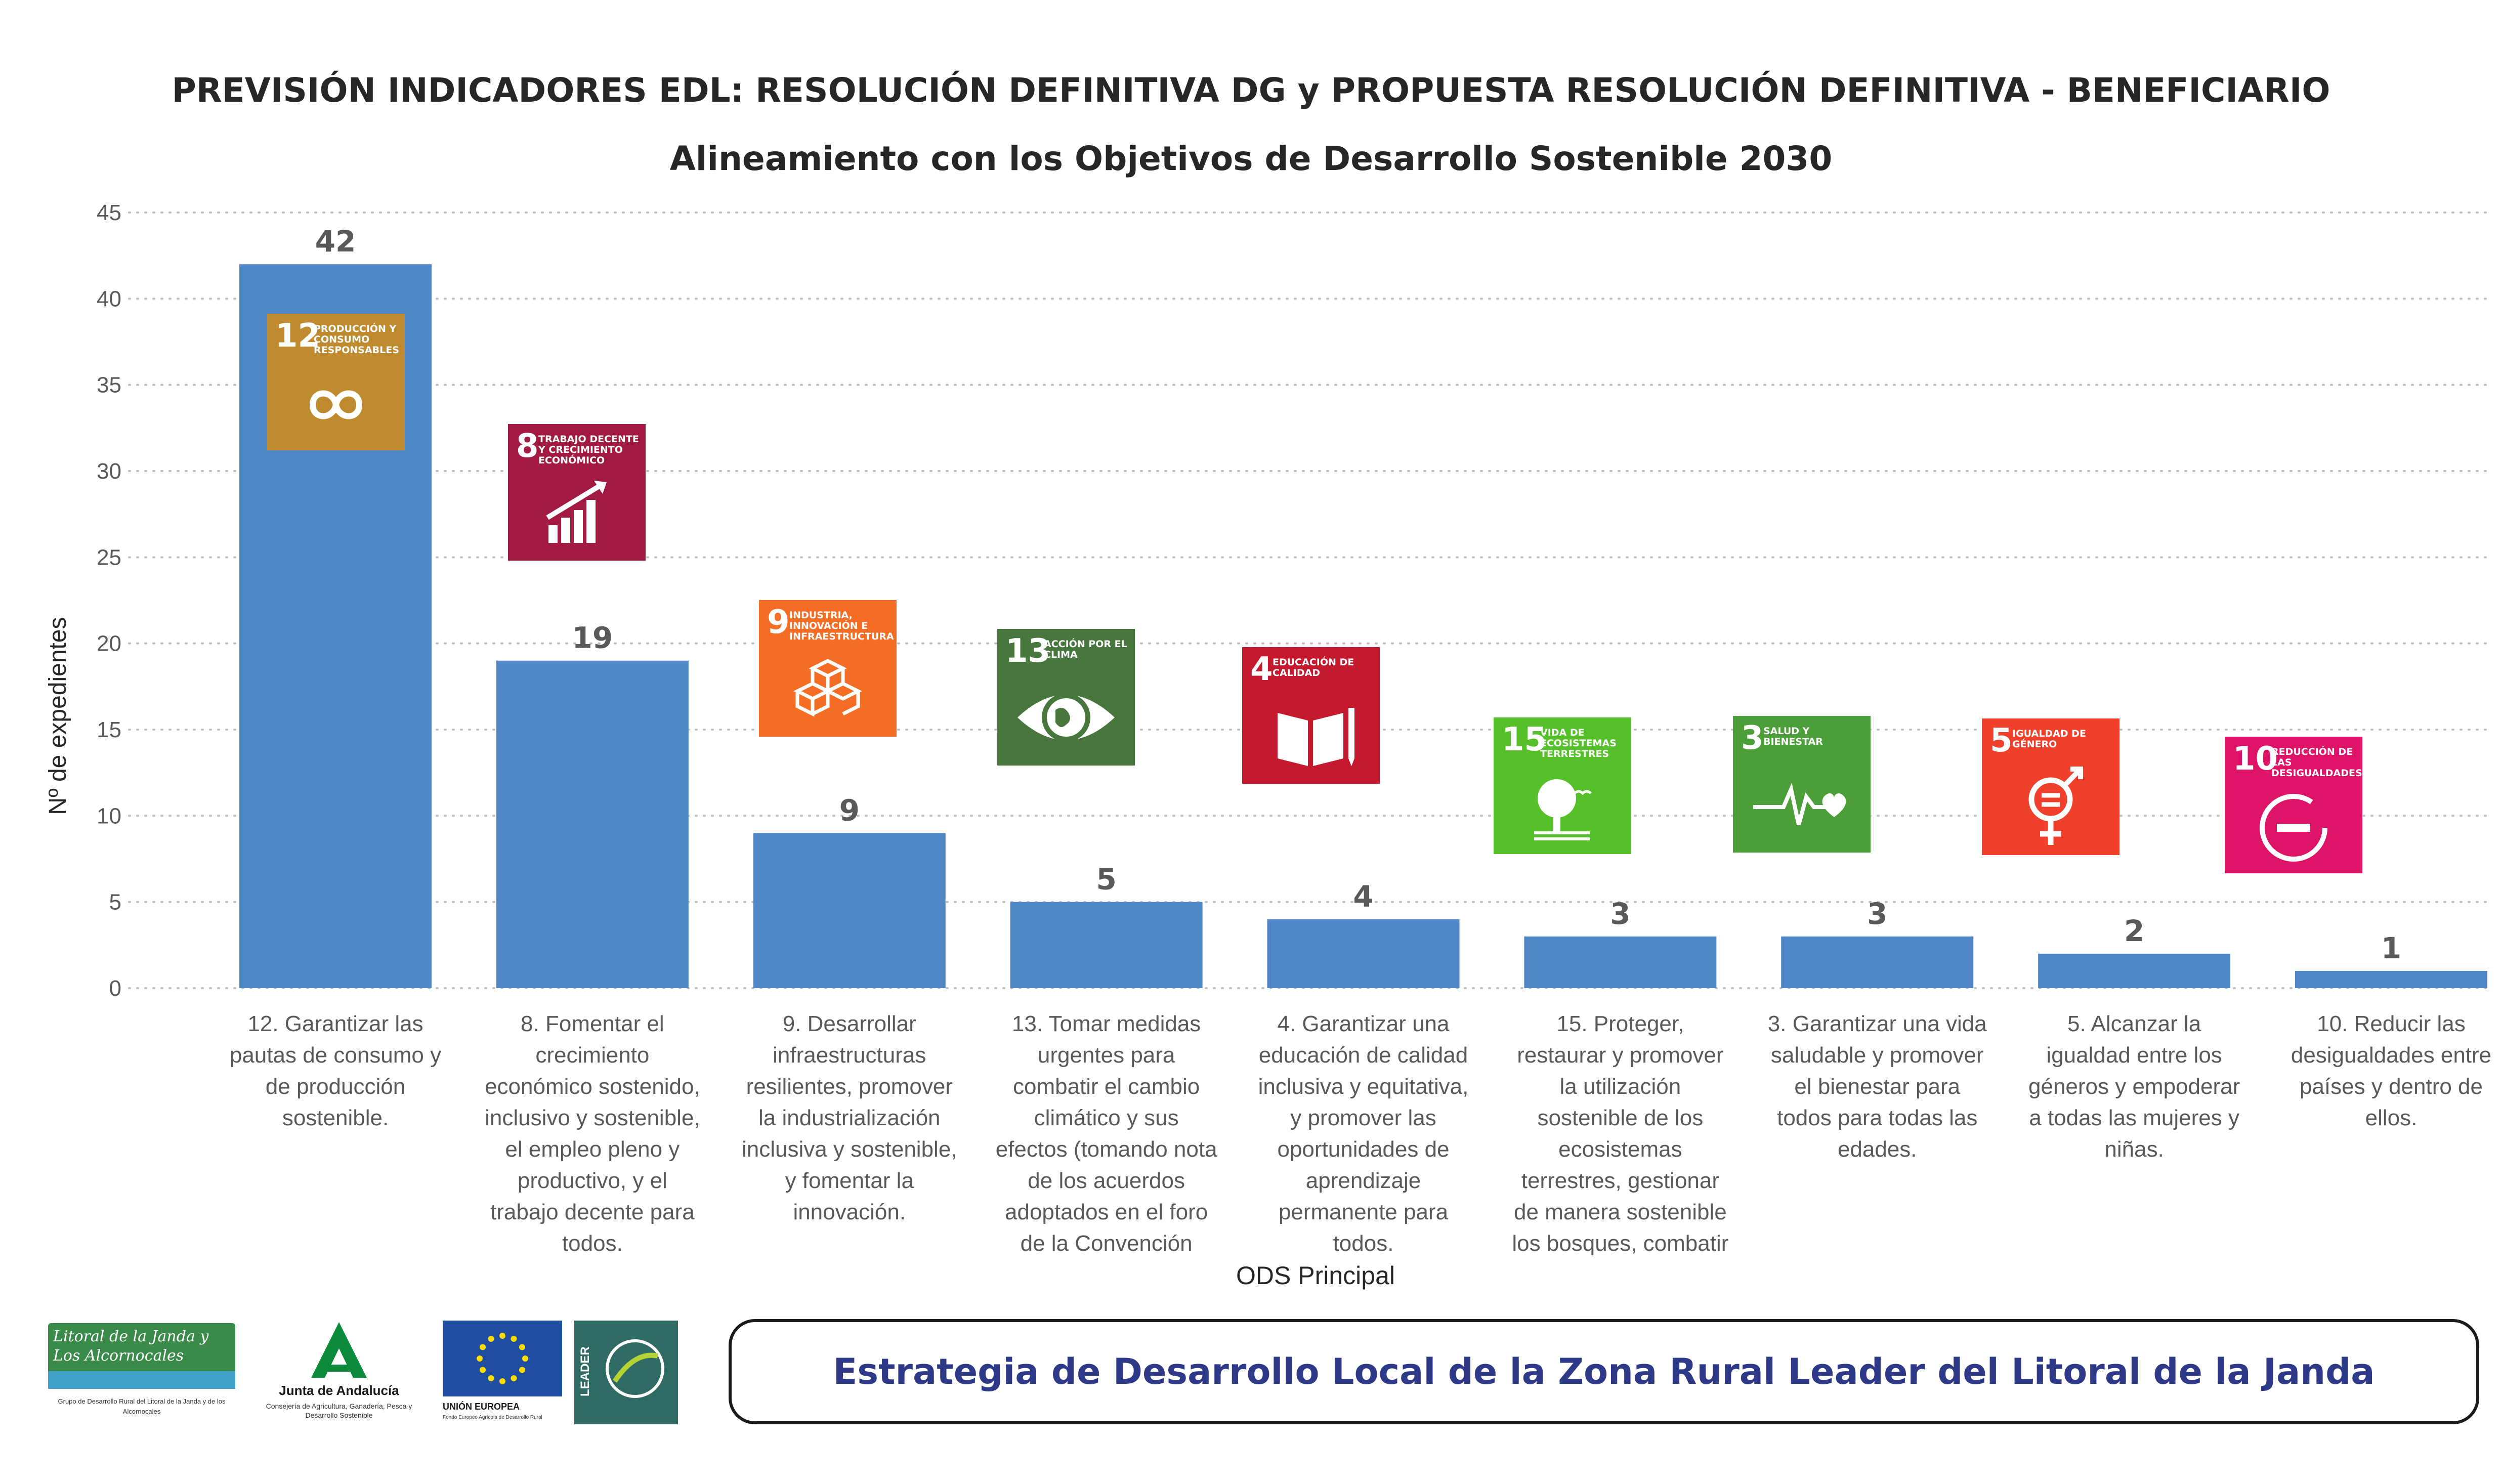 The height and width of the screenshot is (1484, 2502). Describe the element at coordinates (2001, 740) in the screenshot. I see `sdg-number: 5` at that location.